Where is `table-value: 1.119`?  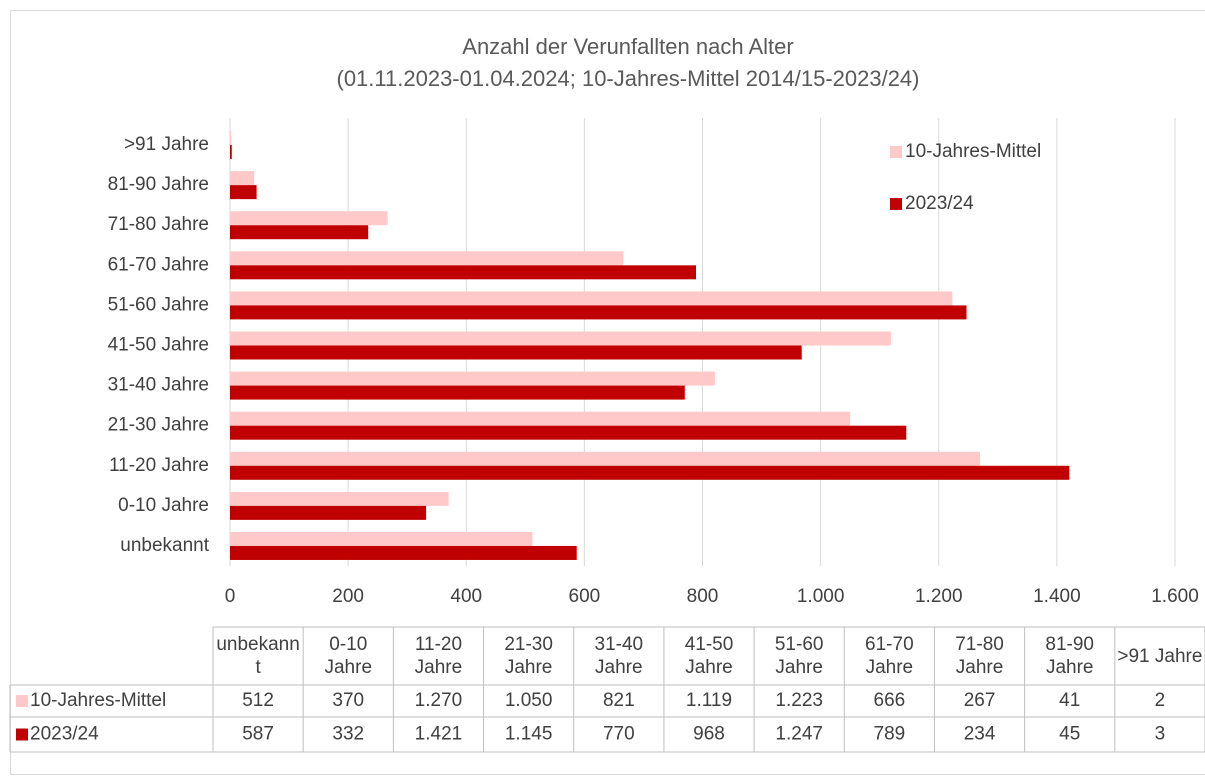
table-value: 1.119 is located at coordinates (709, 700).